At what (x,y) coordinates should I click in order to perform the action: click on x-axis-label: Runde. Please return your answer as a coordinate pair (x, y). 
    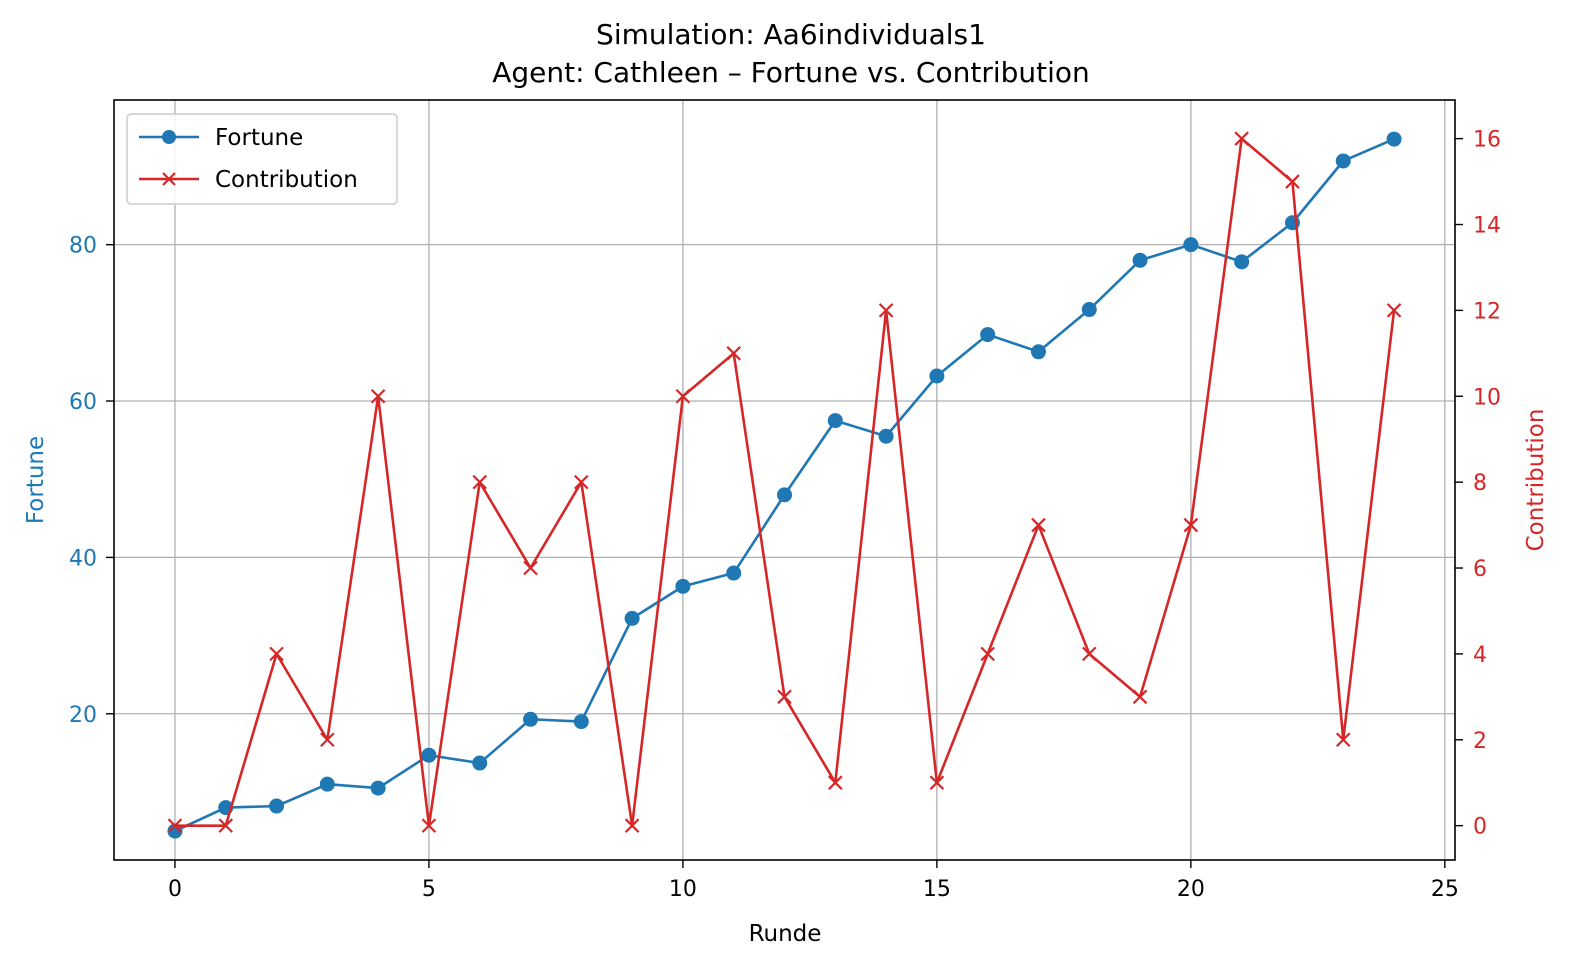
    Looking at the image, I should click on (785, 934).